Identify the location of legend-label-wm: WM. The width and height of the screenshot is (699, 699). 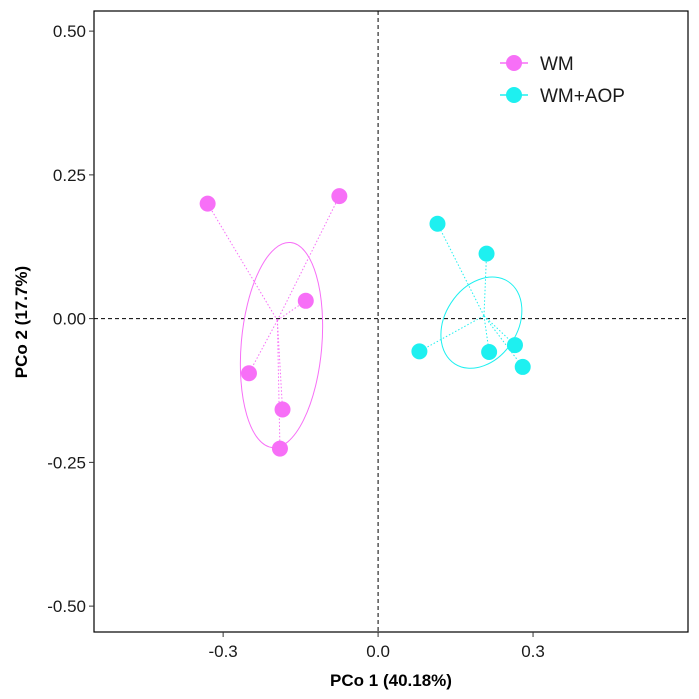
(557, 64).